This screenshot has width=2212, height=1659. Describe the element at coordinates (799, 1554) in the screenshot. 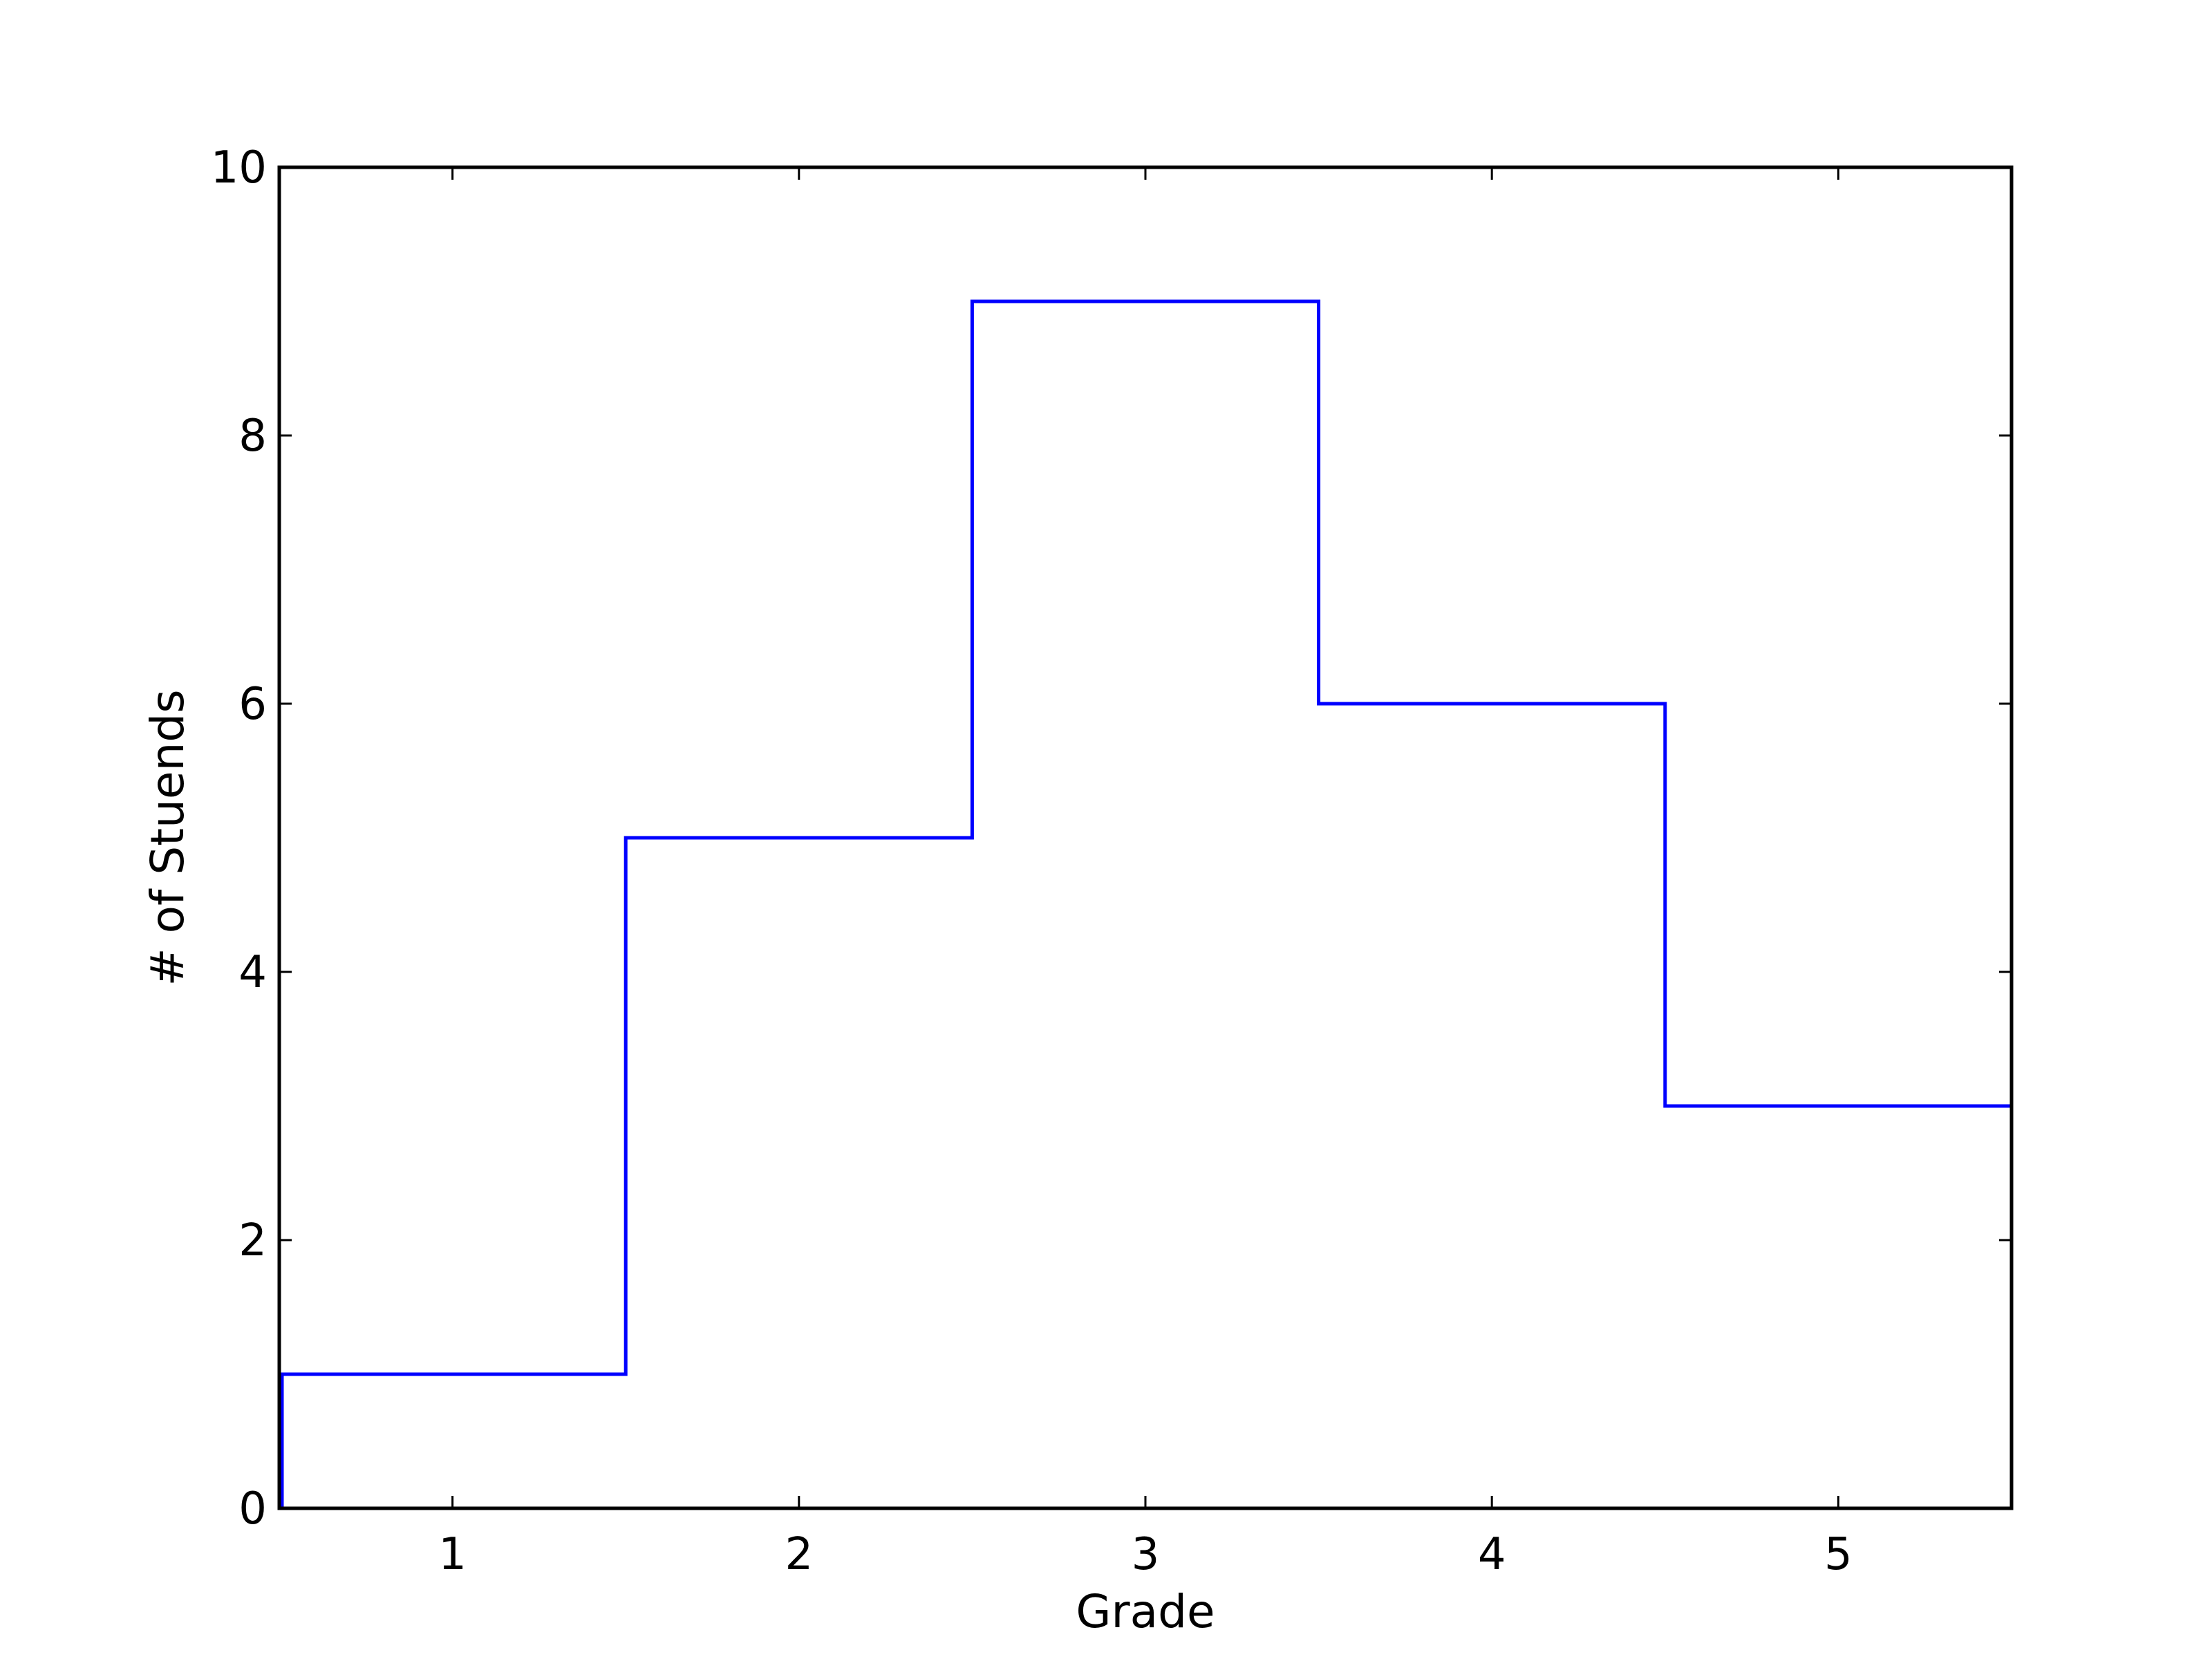

I see `x-tick-label: 2` at that location.